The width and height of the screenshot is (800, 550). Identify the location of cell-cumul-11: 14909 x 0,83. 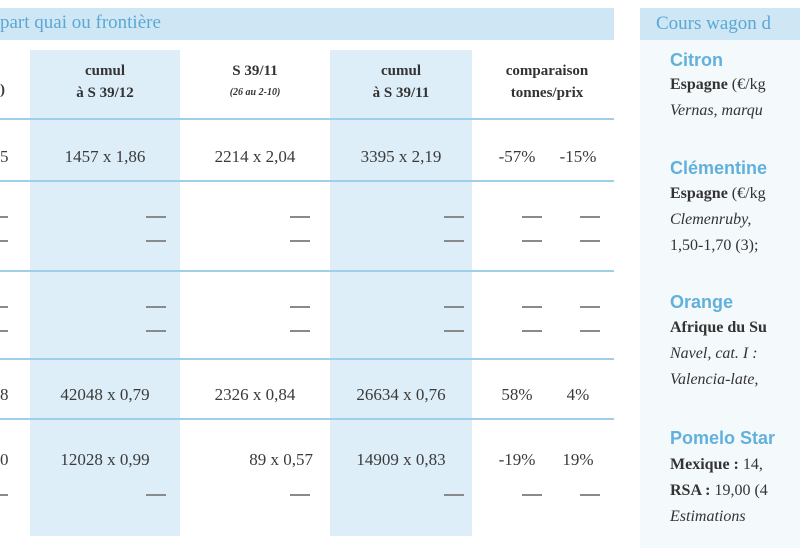
(401, 459).